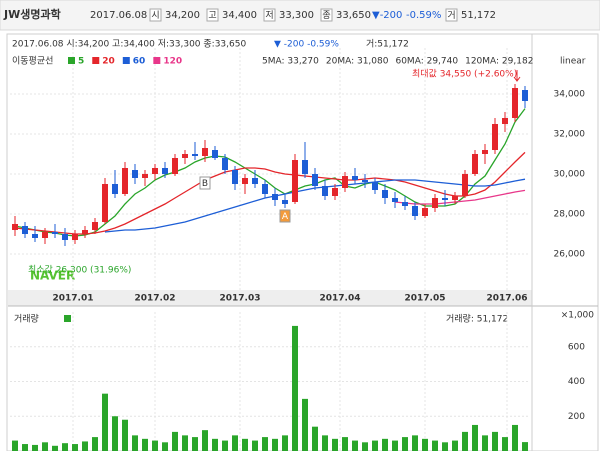  Describe the element at coordinates (182, 15) in the screenshot. I see `header-value: 34,200` at that location.